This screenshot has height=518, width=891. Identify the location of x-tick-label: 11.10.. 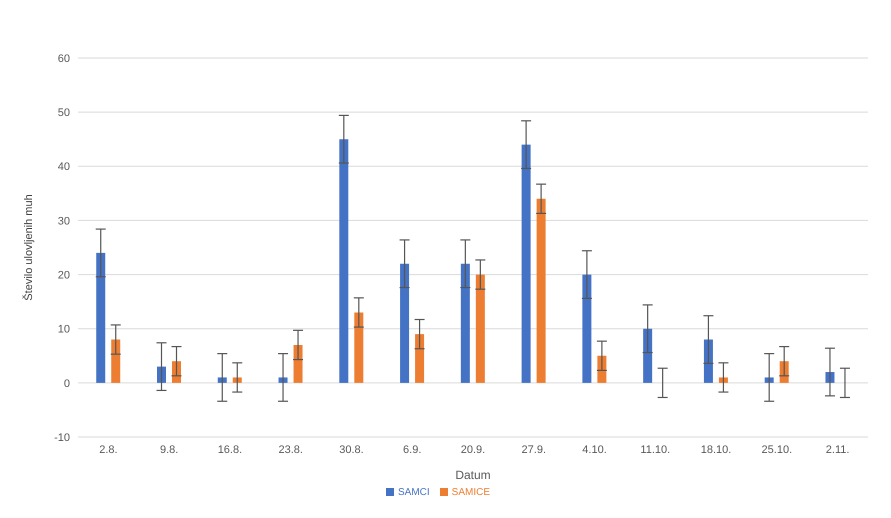
(655, 450).